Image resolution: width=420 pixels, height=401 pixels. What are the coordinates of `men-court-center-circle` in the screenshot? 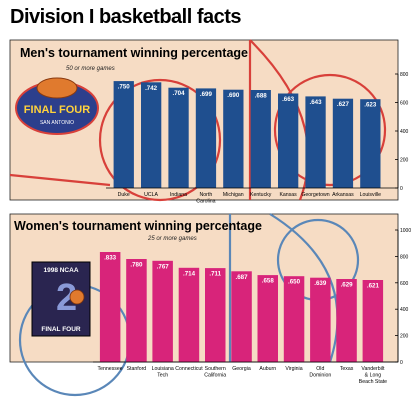 It's located at (160, 140).